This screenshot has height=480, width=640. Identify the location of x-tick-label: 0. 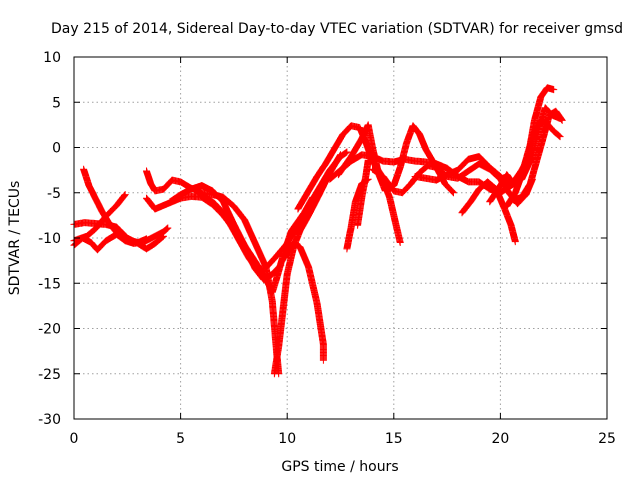
(74, 439).